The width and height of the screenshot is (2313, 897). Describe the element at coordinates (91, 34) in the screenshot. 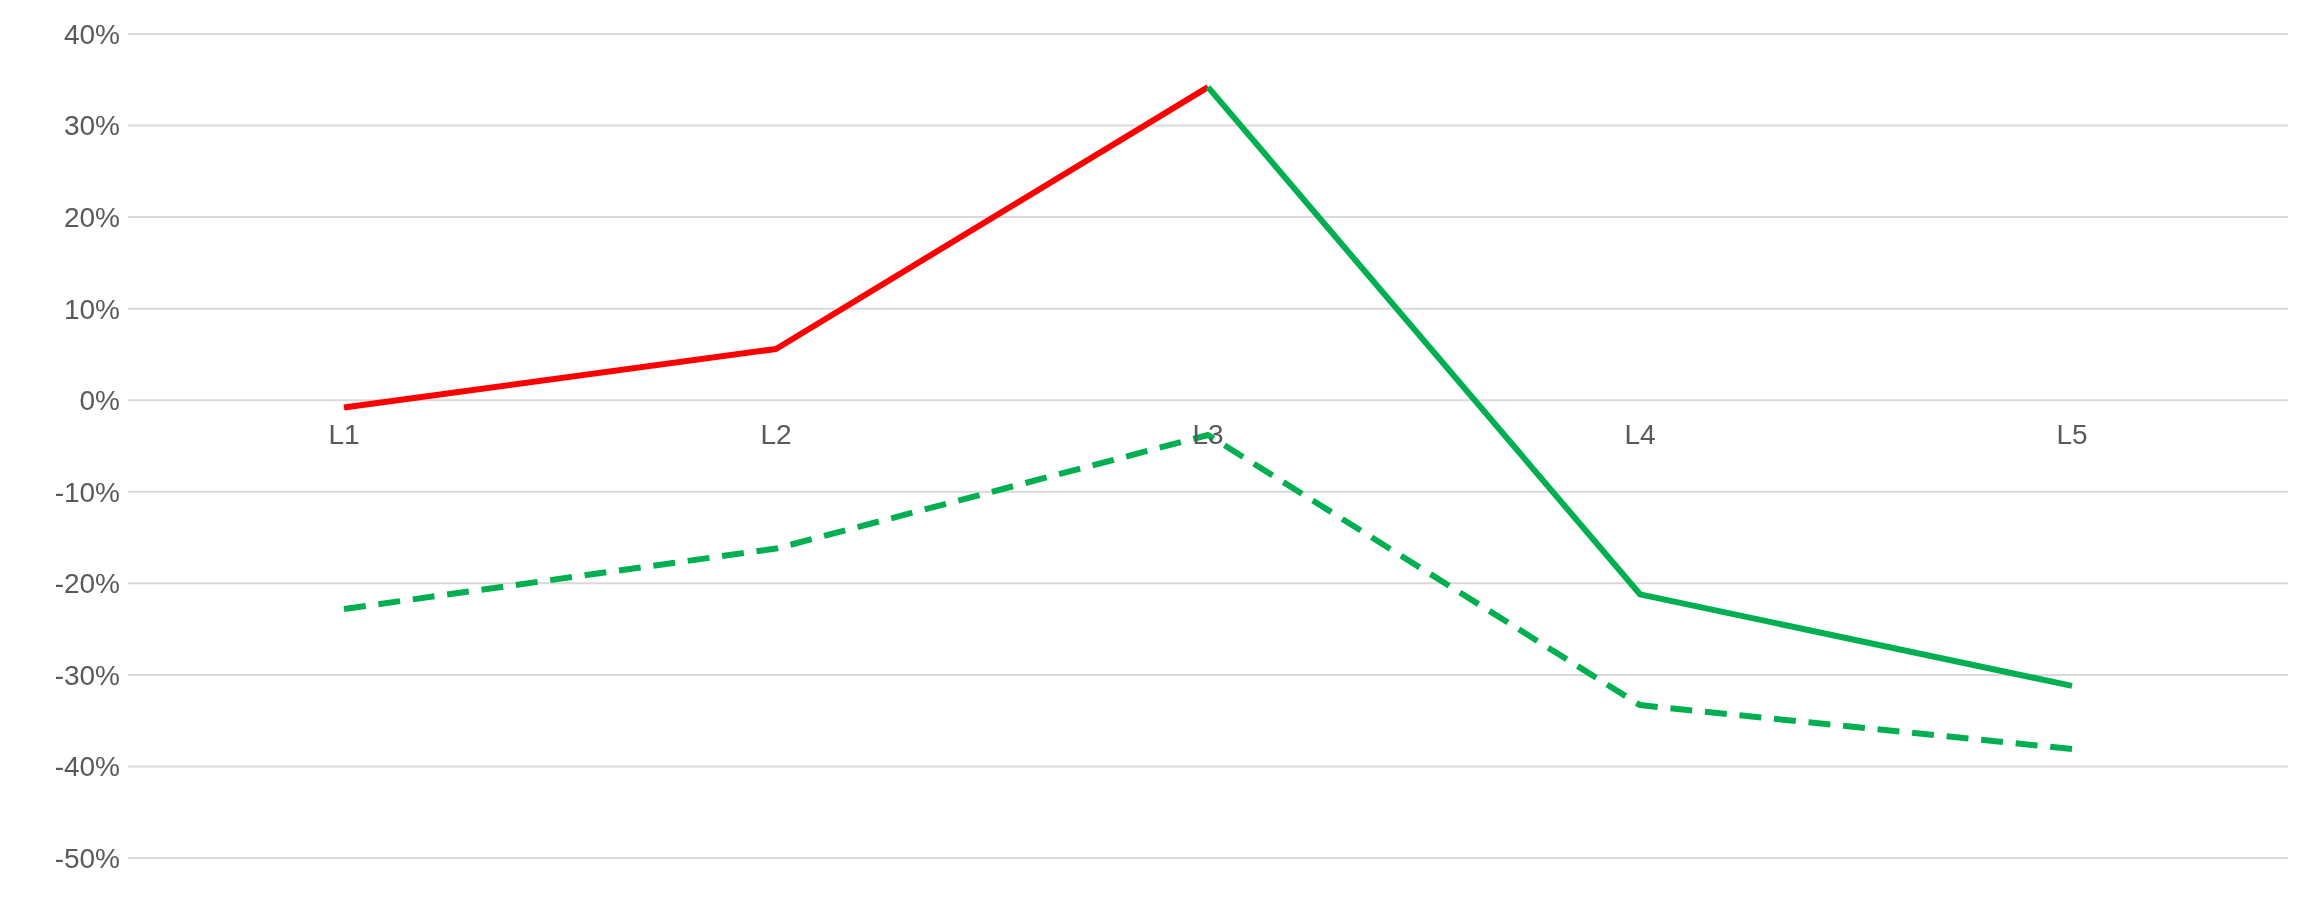

I see `y-tick-label: 40%` at that location.